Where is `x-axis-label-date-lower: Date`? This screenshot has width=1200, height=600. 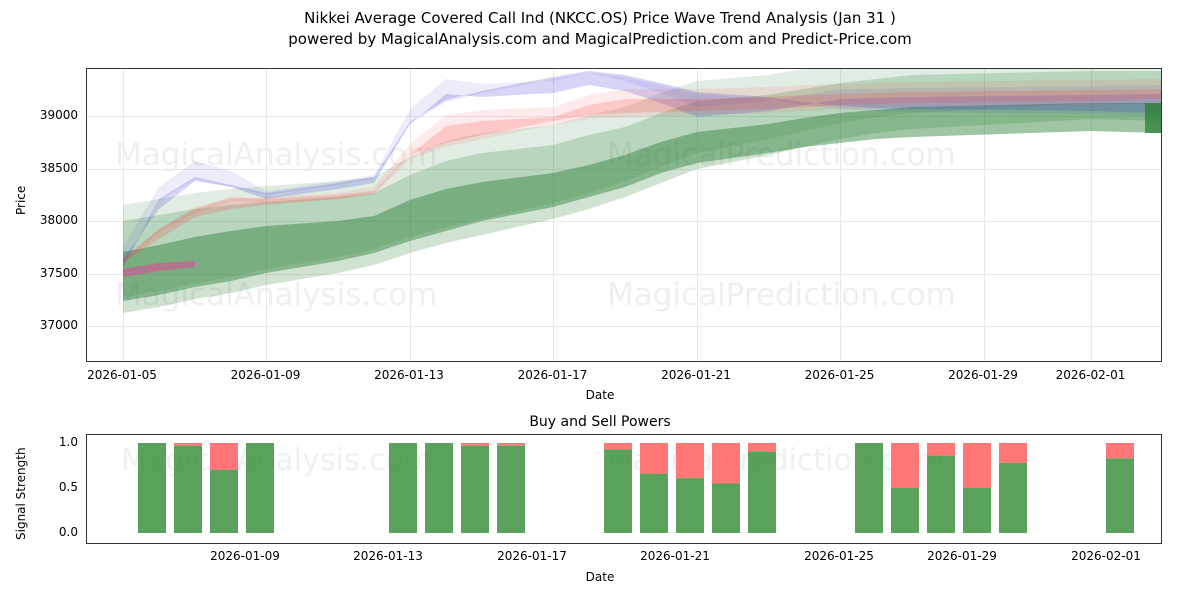
x-axis-label-date-lower: Date is located at coordinates (600, 577).